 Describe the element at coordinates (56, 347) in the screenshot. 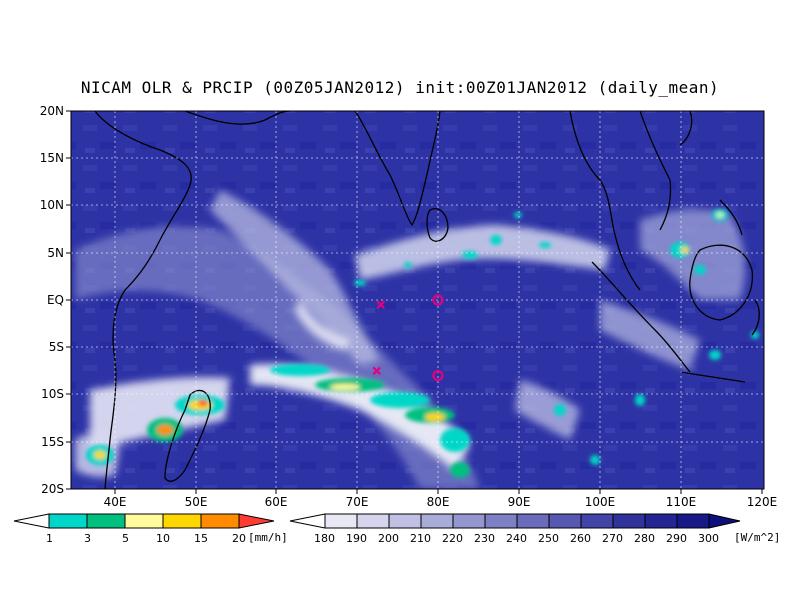

I see `lat-label: 5S` at that location.